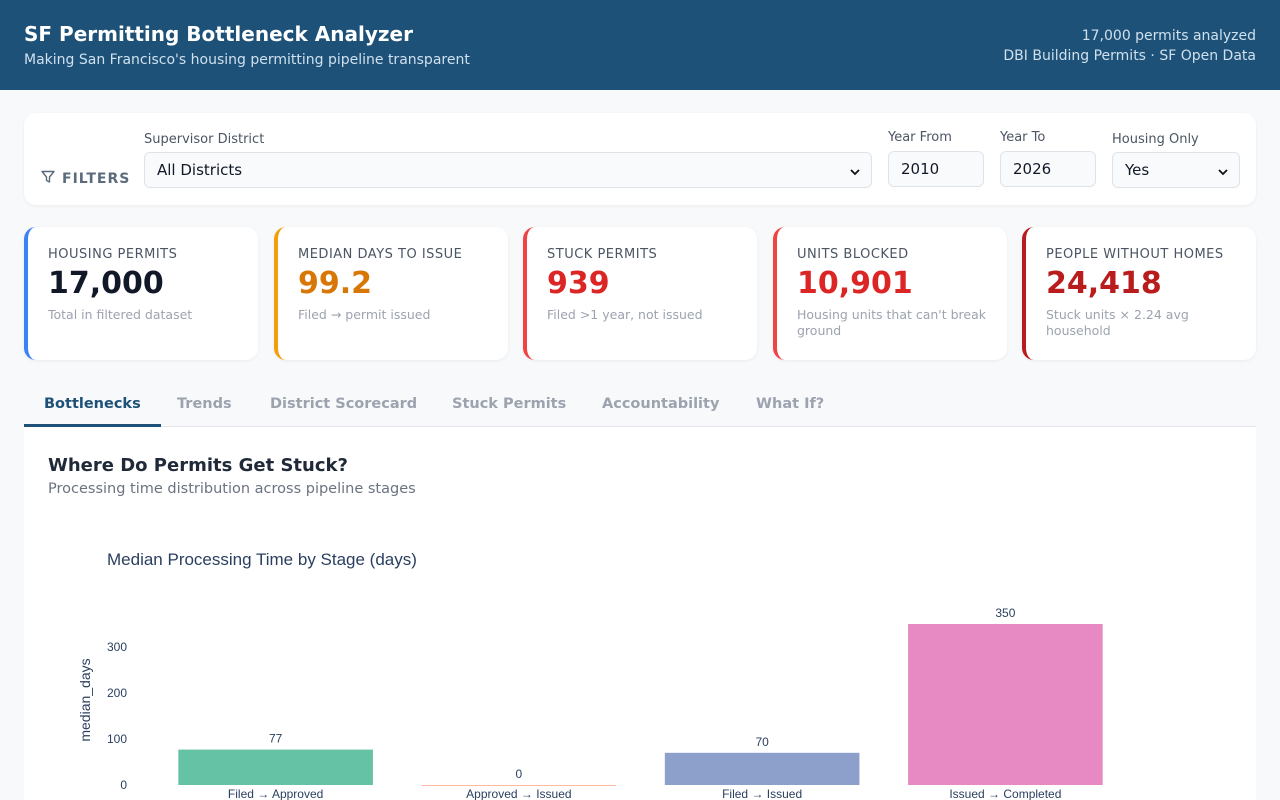 The height and width of the screenshot is (800, 1280). Describe the element at coordinates (1137, 170) in the screenshot. I see `housing-only-value: Yes` at that location.